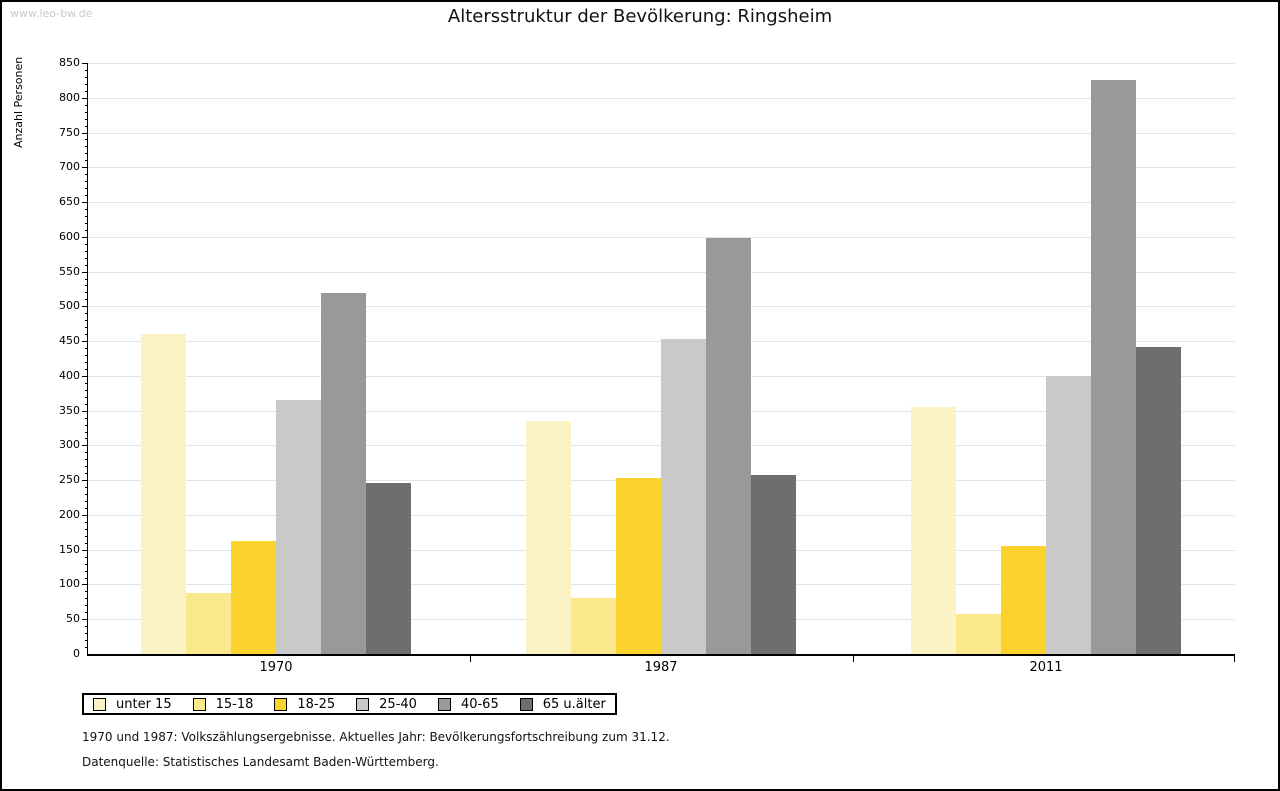 This screenshot has width=1280, height=791. Describe the element at coordinates (69, 375) in the screenshot. I see `y-tick-label: 400` at that location.